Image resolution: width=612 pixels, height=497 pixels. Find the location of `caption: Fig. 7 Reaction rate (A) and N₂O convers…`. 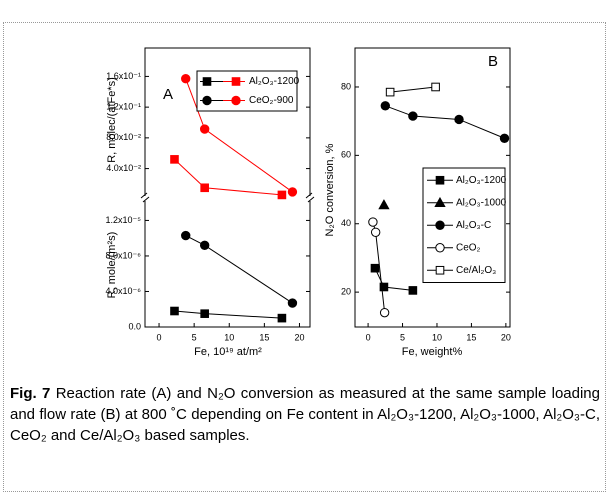

caption: Fig. 7 Reaction rate (A) and N₂O convers… is located at coordinates (305, 414).